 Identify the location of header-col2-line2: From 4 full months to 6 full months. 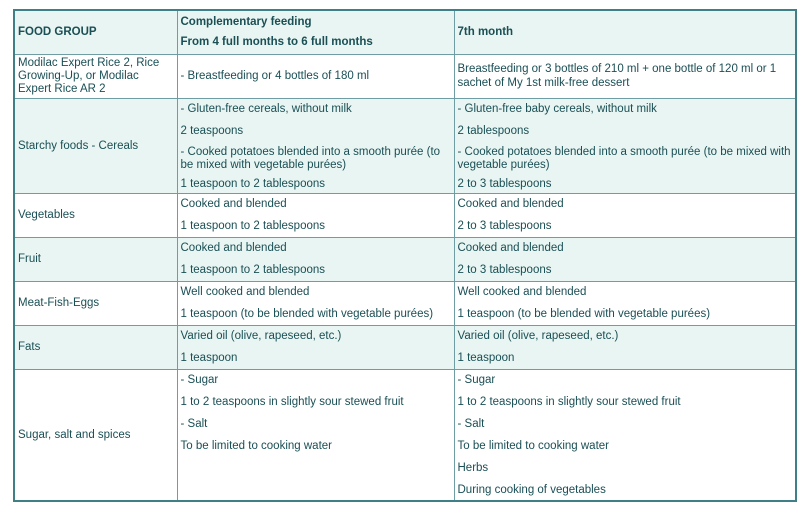
(276, 42).